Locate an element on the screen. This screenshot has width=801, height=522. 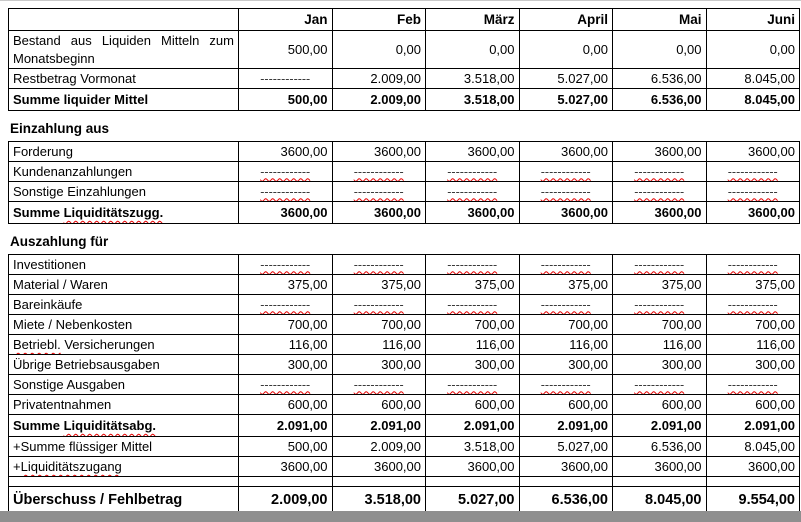
row-label: Summe Liquiditätszugg. is located at coordinates (123, 212).